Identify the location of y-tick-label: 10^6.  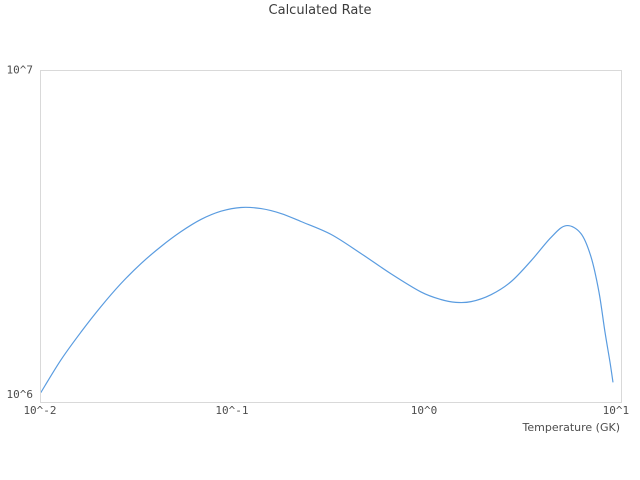
(20, 394).